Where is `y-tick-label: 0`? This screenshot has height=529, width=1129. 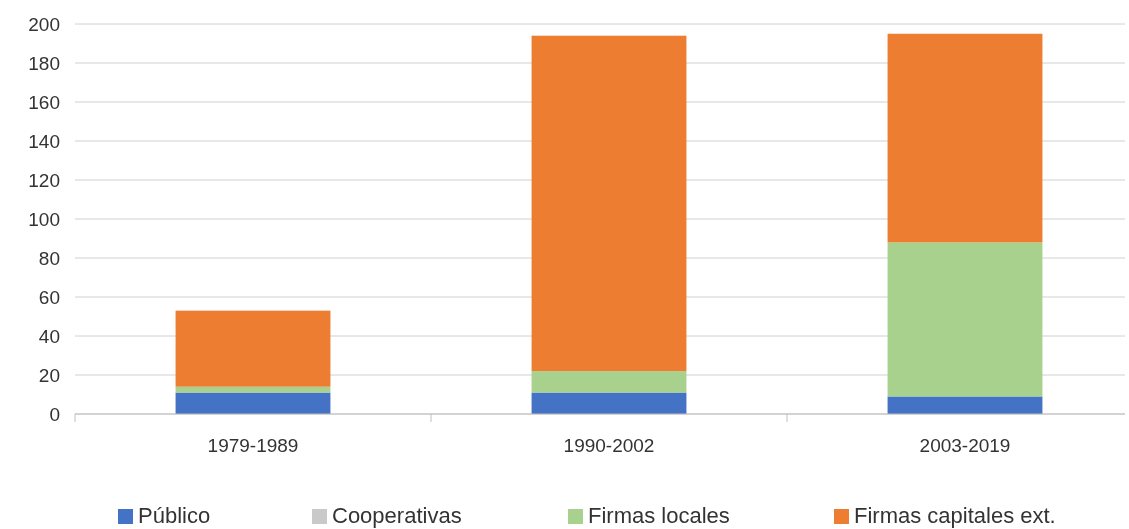
y-tick-label: 0 is located at coordinates (54, 414).